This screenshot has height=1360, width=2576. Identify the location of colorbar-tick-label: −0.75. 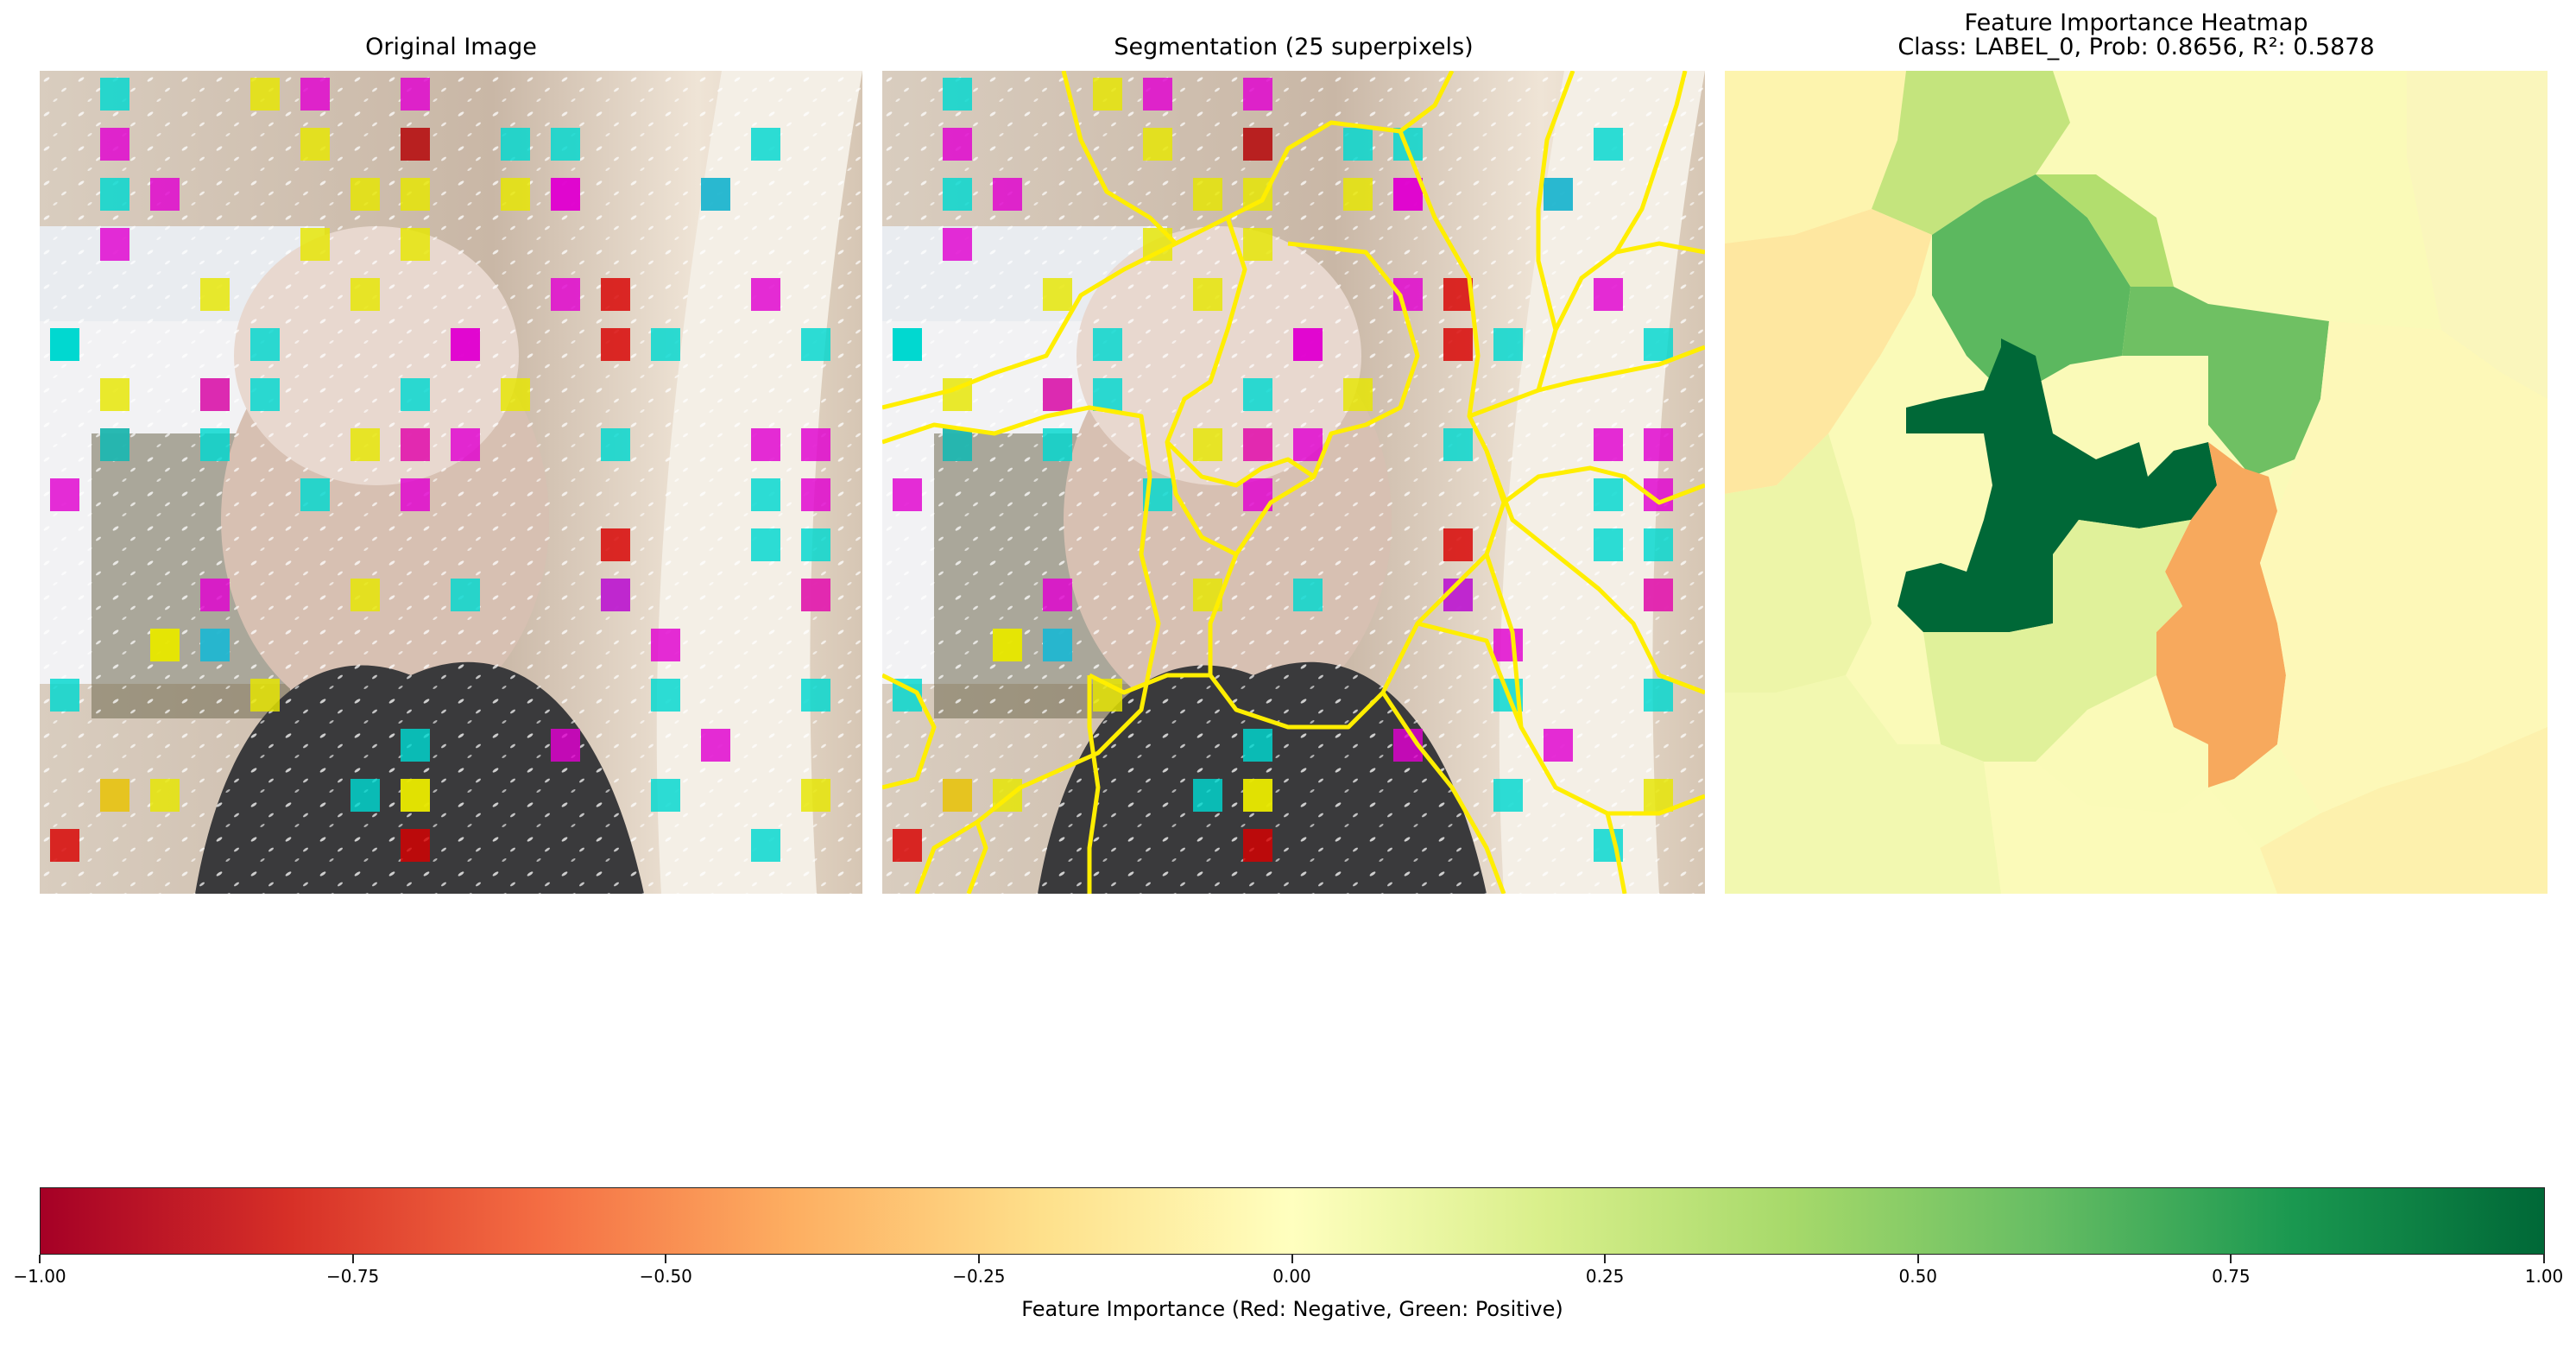
(352, 1276).